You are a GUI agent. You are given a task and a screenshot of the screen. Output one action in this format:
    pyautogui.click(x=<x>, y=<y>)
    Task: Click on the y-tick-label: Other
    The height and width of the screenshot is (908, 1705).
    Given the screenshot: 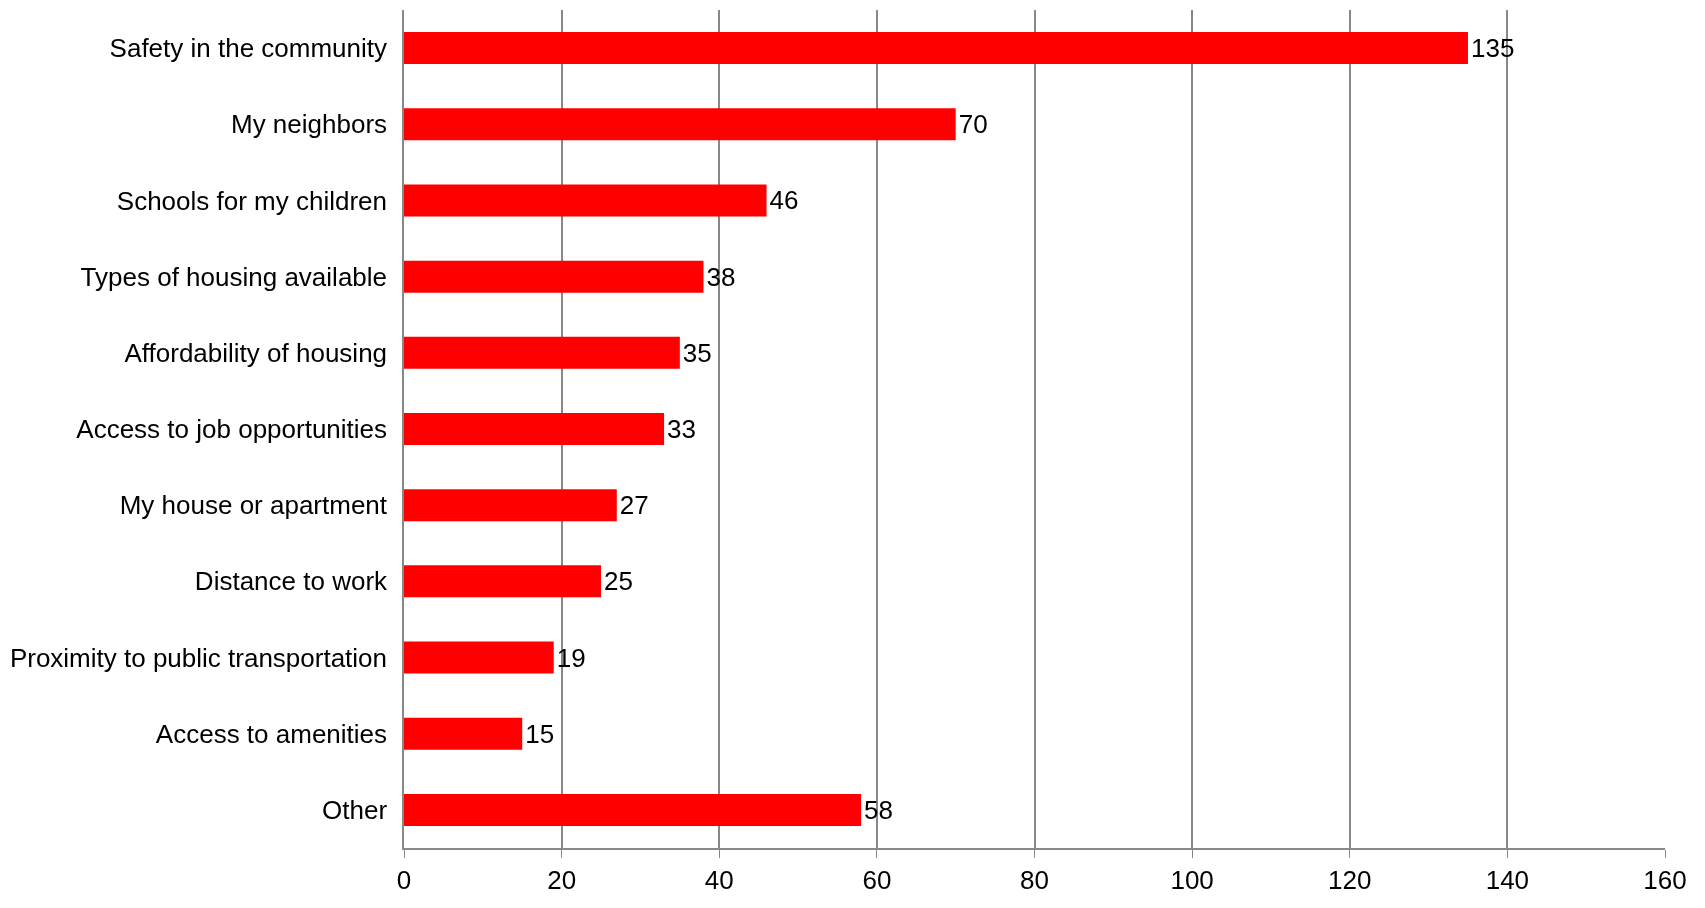 What is the action you would take?
    pyautogui.click(x=355, y=810)
    